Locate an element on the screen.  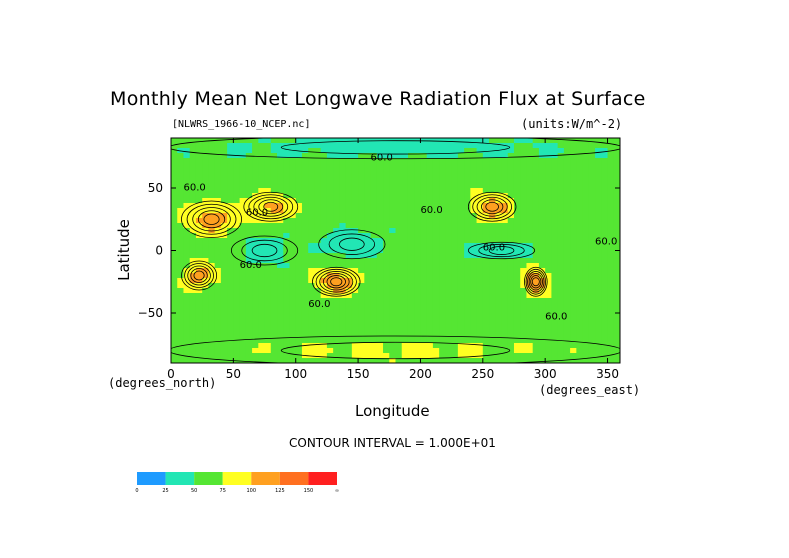
colorbar-label: 75 is located at coordinates (223, 491).